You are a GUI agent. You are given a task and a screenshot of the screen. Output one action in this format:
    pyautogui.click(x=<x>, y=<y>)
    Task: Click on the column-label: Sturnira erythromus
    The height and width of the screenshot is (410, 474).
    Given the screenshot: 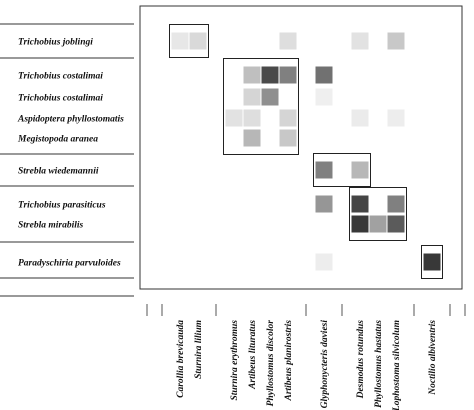 What is the action you would take?
    pyautogui.click(x=235, y=360)
    